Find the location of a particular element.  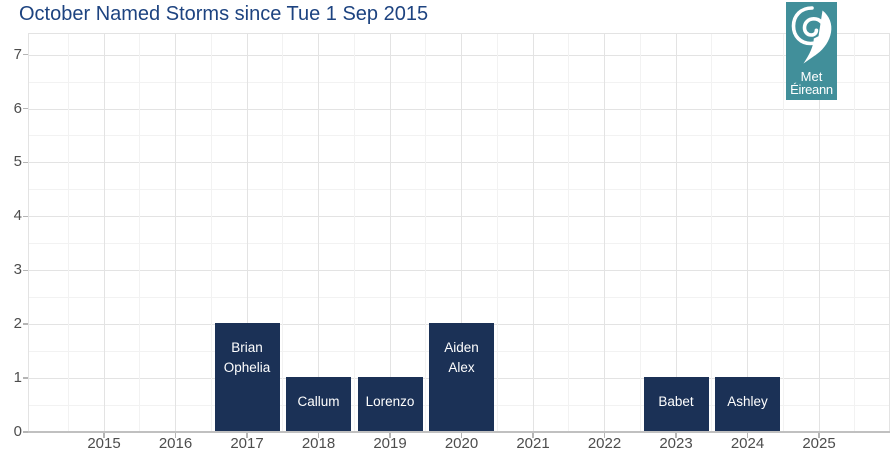

x-axis-label-2020: 2020 is located at coordinates (461, 443).